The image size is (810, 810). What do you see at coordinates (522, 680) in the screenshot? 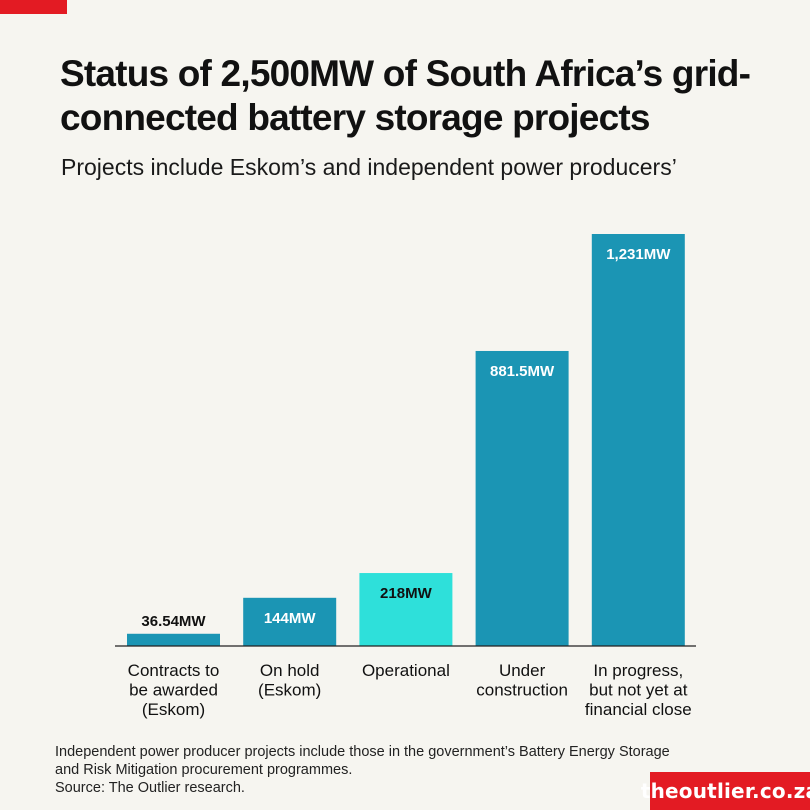
I see `category-label-4: Under construction` at bounding box center [522, 680].